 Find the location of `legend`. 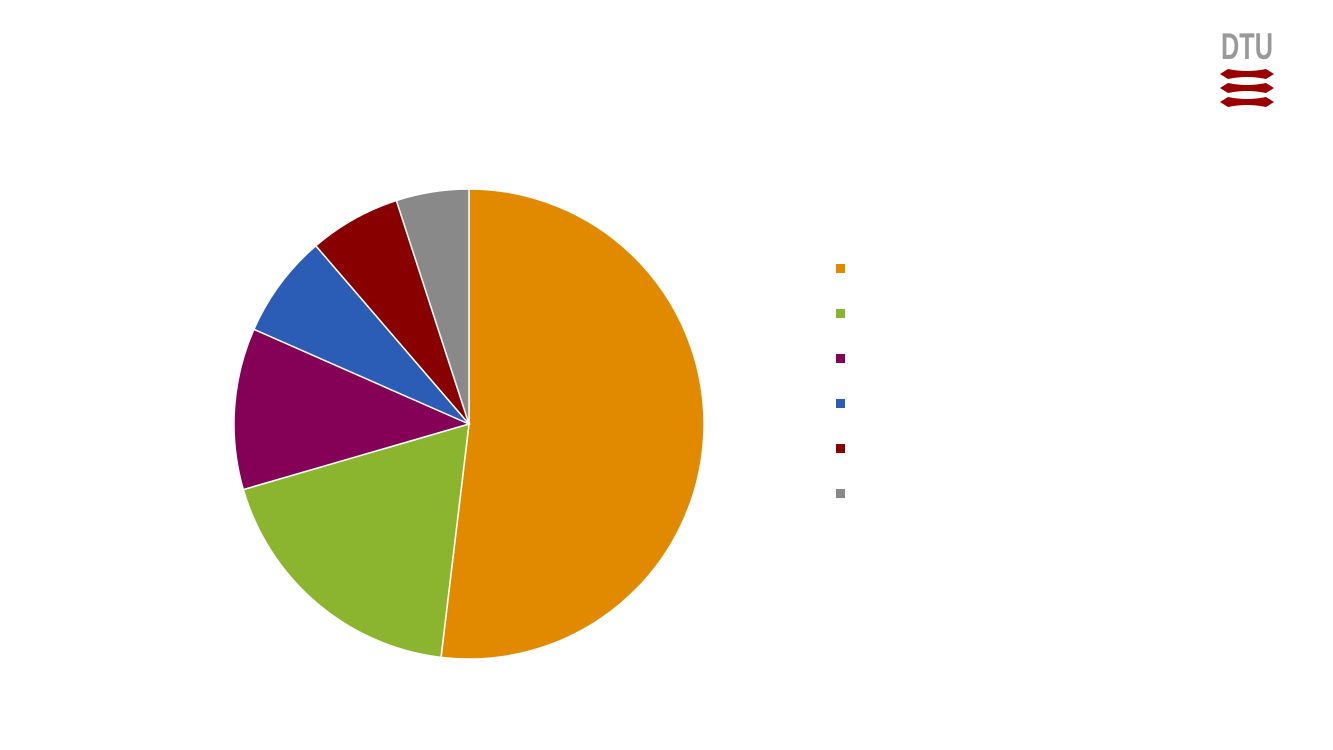

legend is located at coordinates (840, 381).